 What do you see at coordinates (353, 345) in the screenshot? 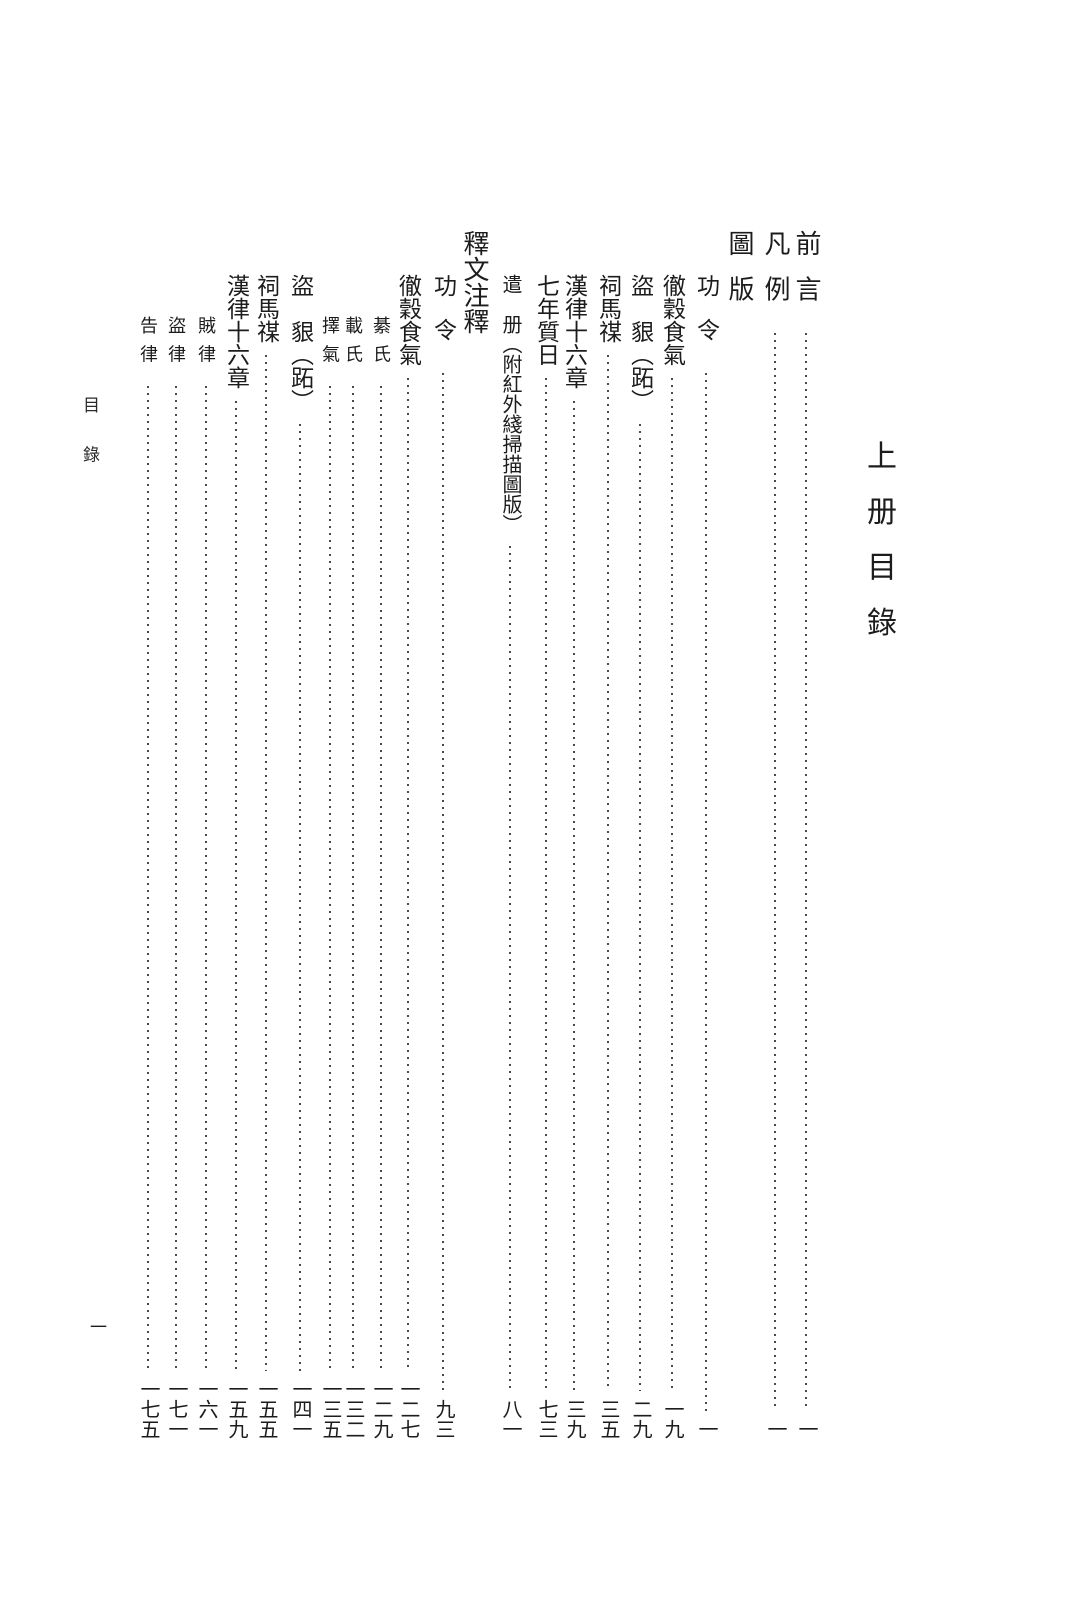
I see `entry-title: 載氏` at bounding box center [353, 345].